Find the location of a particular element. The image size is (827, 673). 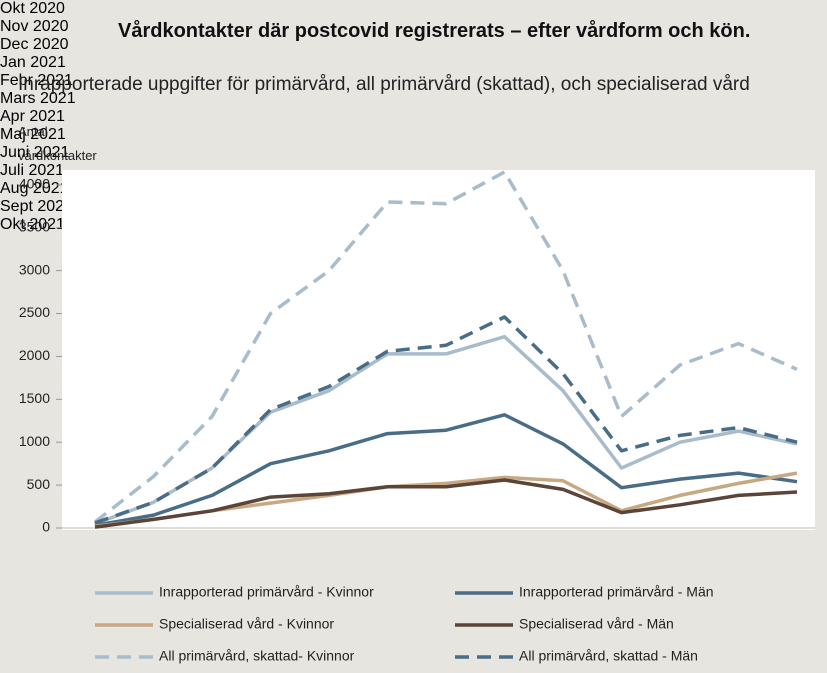

y-tick-label: 4000 is located at coordinates (34, 184).